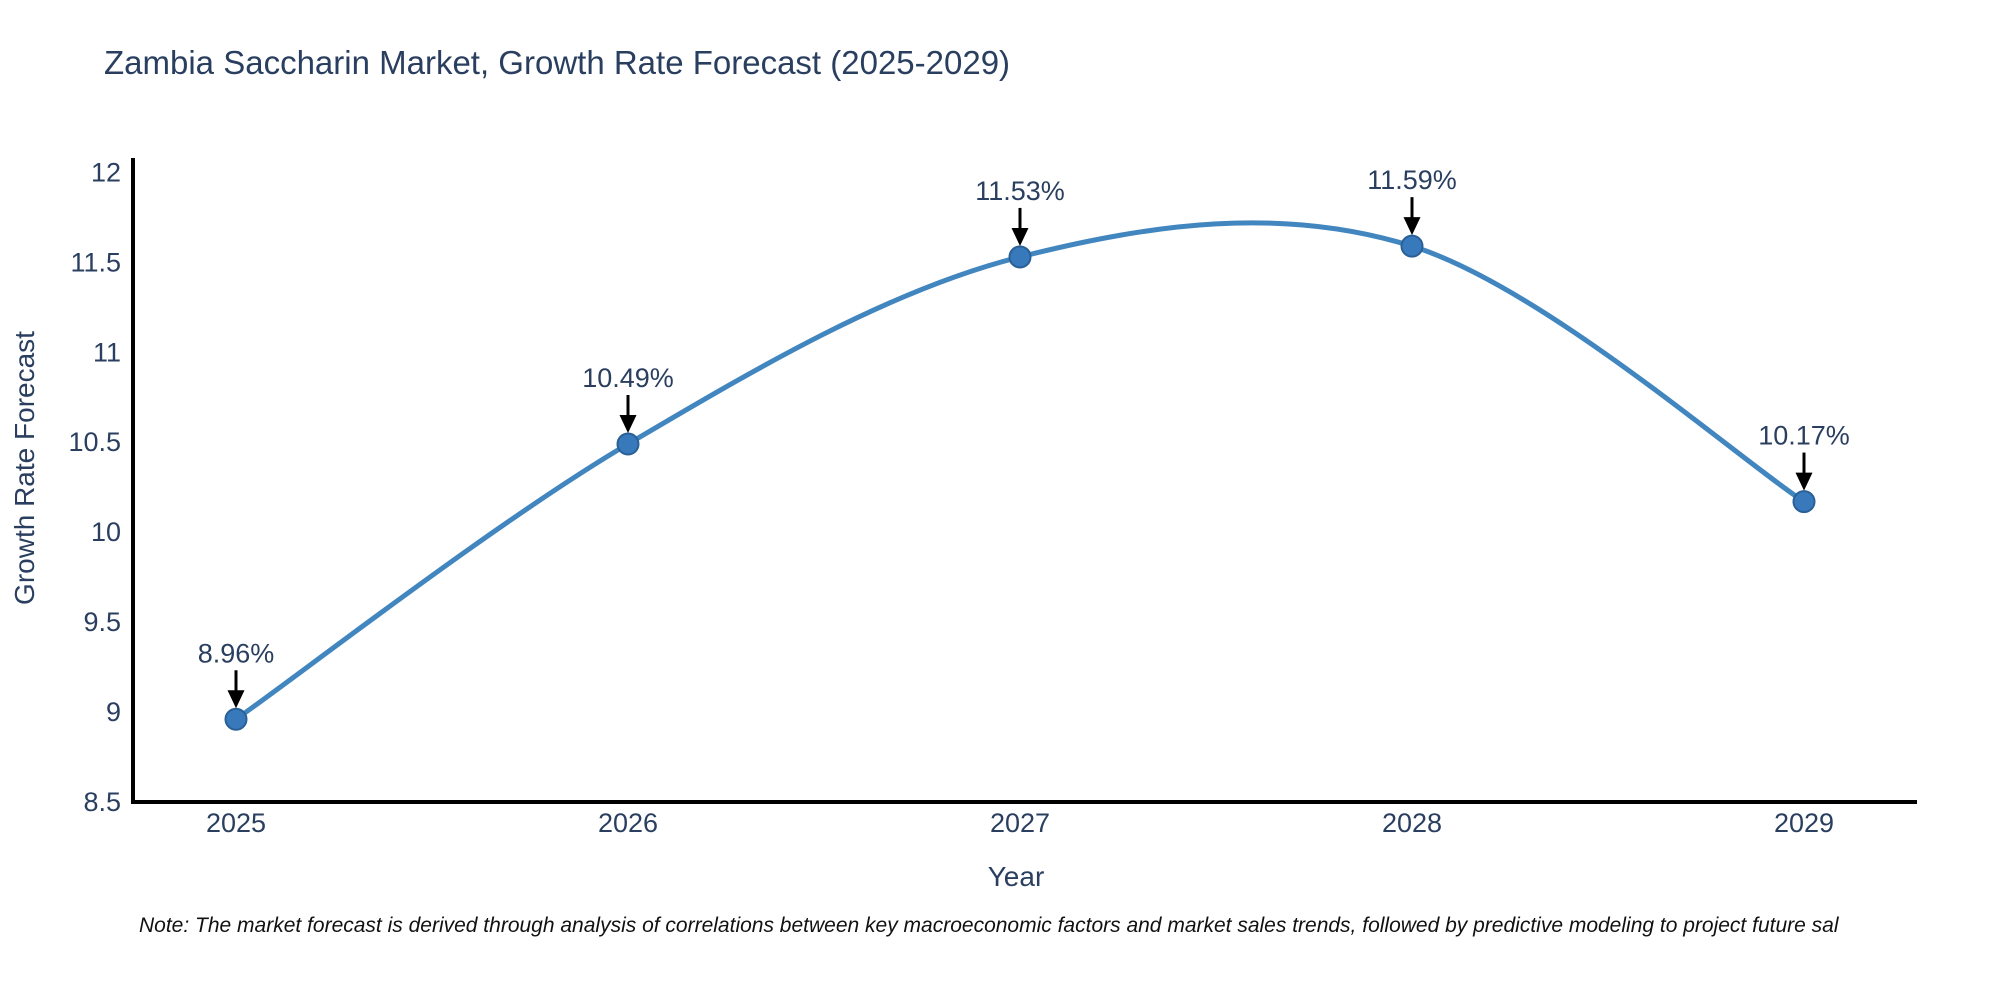 The width and height of the screenshot is (2000, 1000). Describe the element at coordinates (1020, 191) in the screenshot. I see `data-point-label: 11.53%` at that location.